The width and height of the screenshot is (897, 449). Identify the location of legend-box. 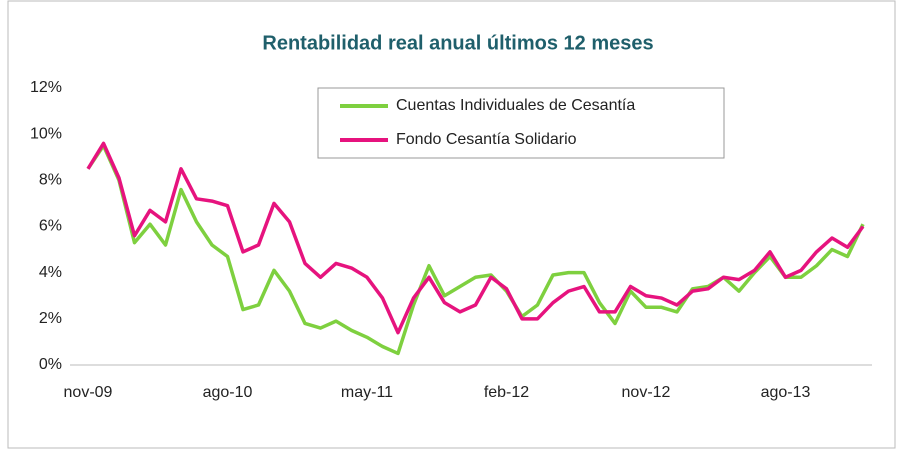
(521, 123).